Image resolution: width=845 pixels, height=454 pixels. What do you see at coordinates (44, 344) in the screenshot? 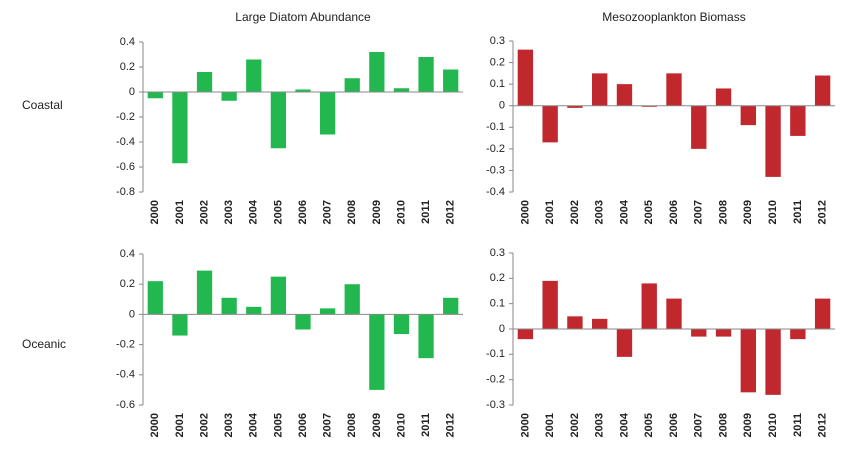
I see `row-label: Oceanic` at bounding box center [44, 344].